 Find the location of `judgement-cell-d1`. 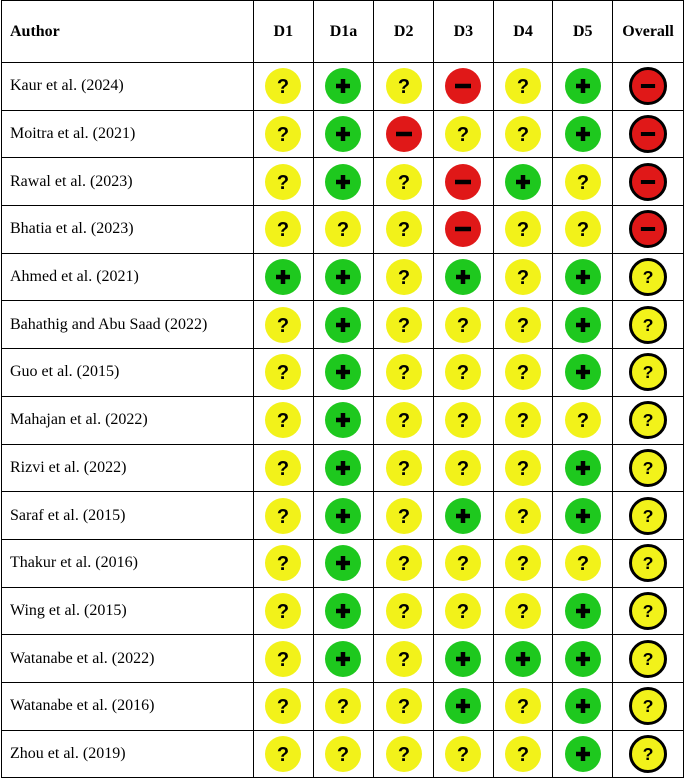

judgement-cell-d1 is located at coordinates (283, 277).